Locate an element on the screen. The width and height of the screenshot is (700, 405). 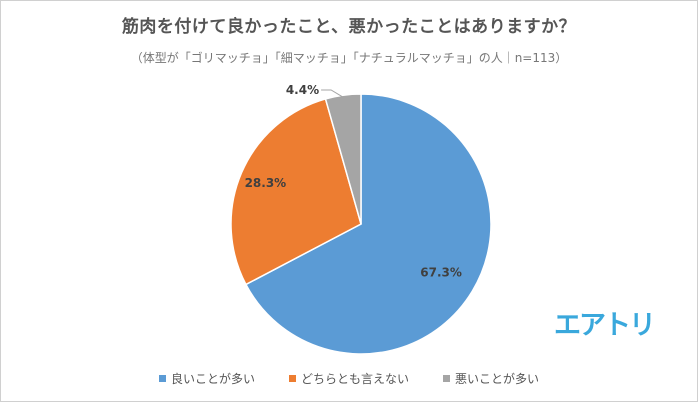
pie-data-label-3: 4.4% is located at coordinates (302, 90).